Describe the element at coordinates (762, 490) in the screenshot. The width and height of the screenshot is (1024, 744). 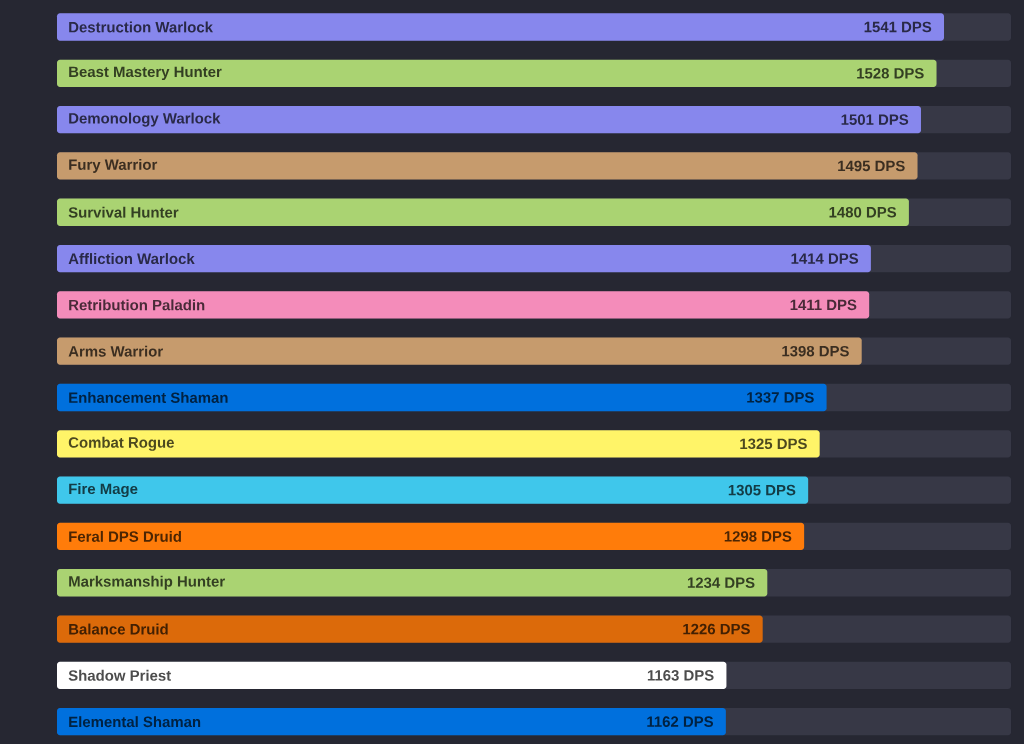
I see `data-label: 1305 DPS` at that location.